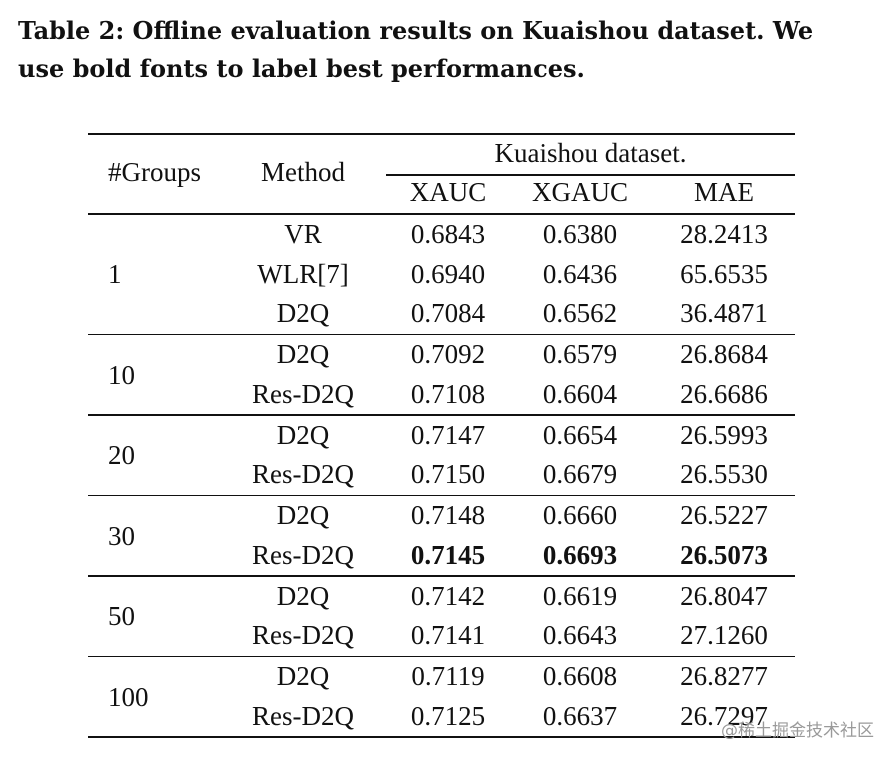 The image size is (894, 761). I want to click on xgauc-cell: 0.6562, so click(580, 313).